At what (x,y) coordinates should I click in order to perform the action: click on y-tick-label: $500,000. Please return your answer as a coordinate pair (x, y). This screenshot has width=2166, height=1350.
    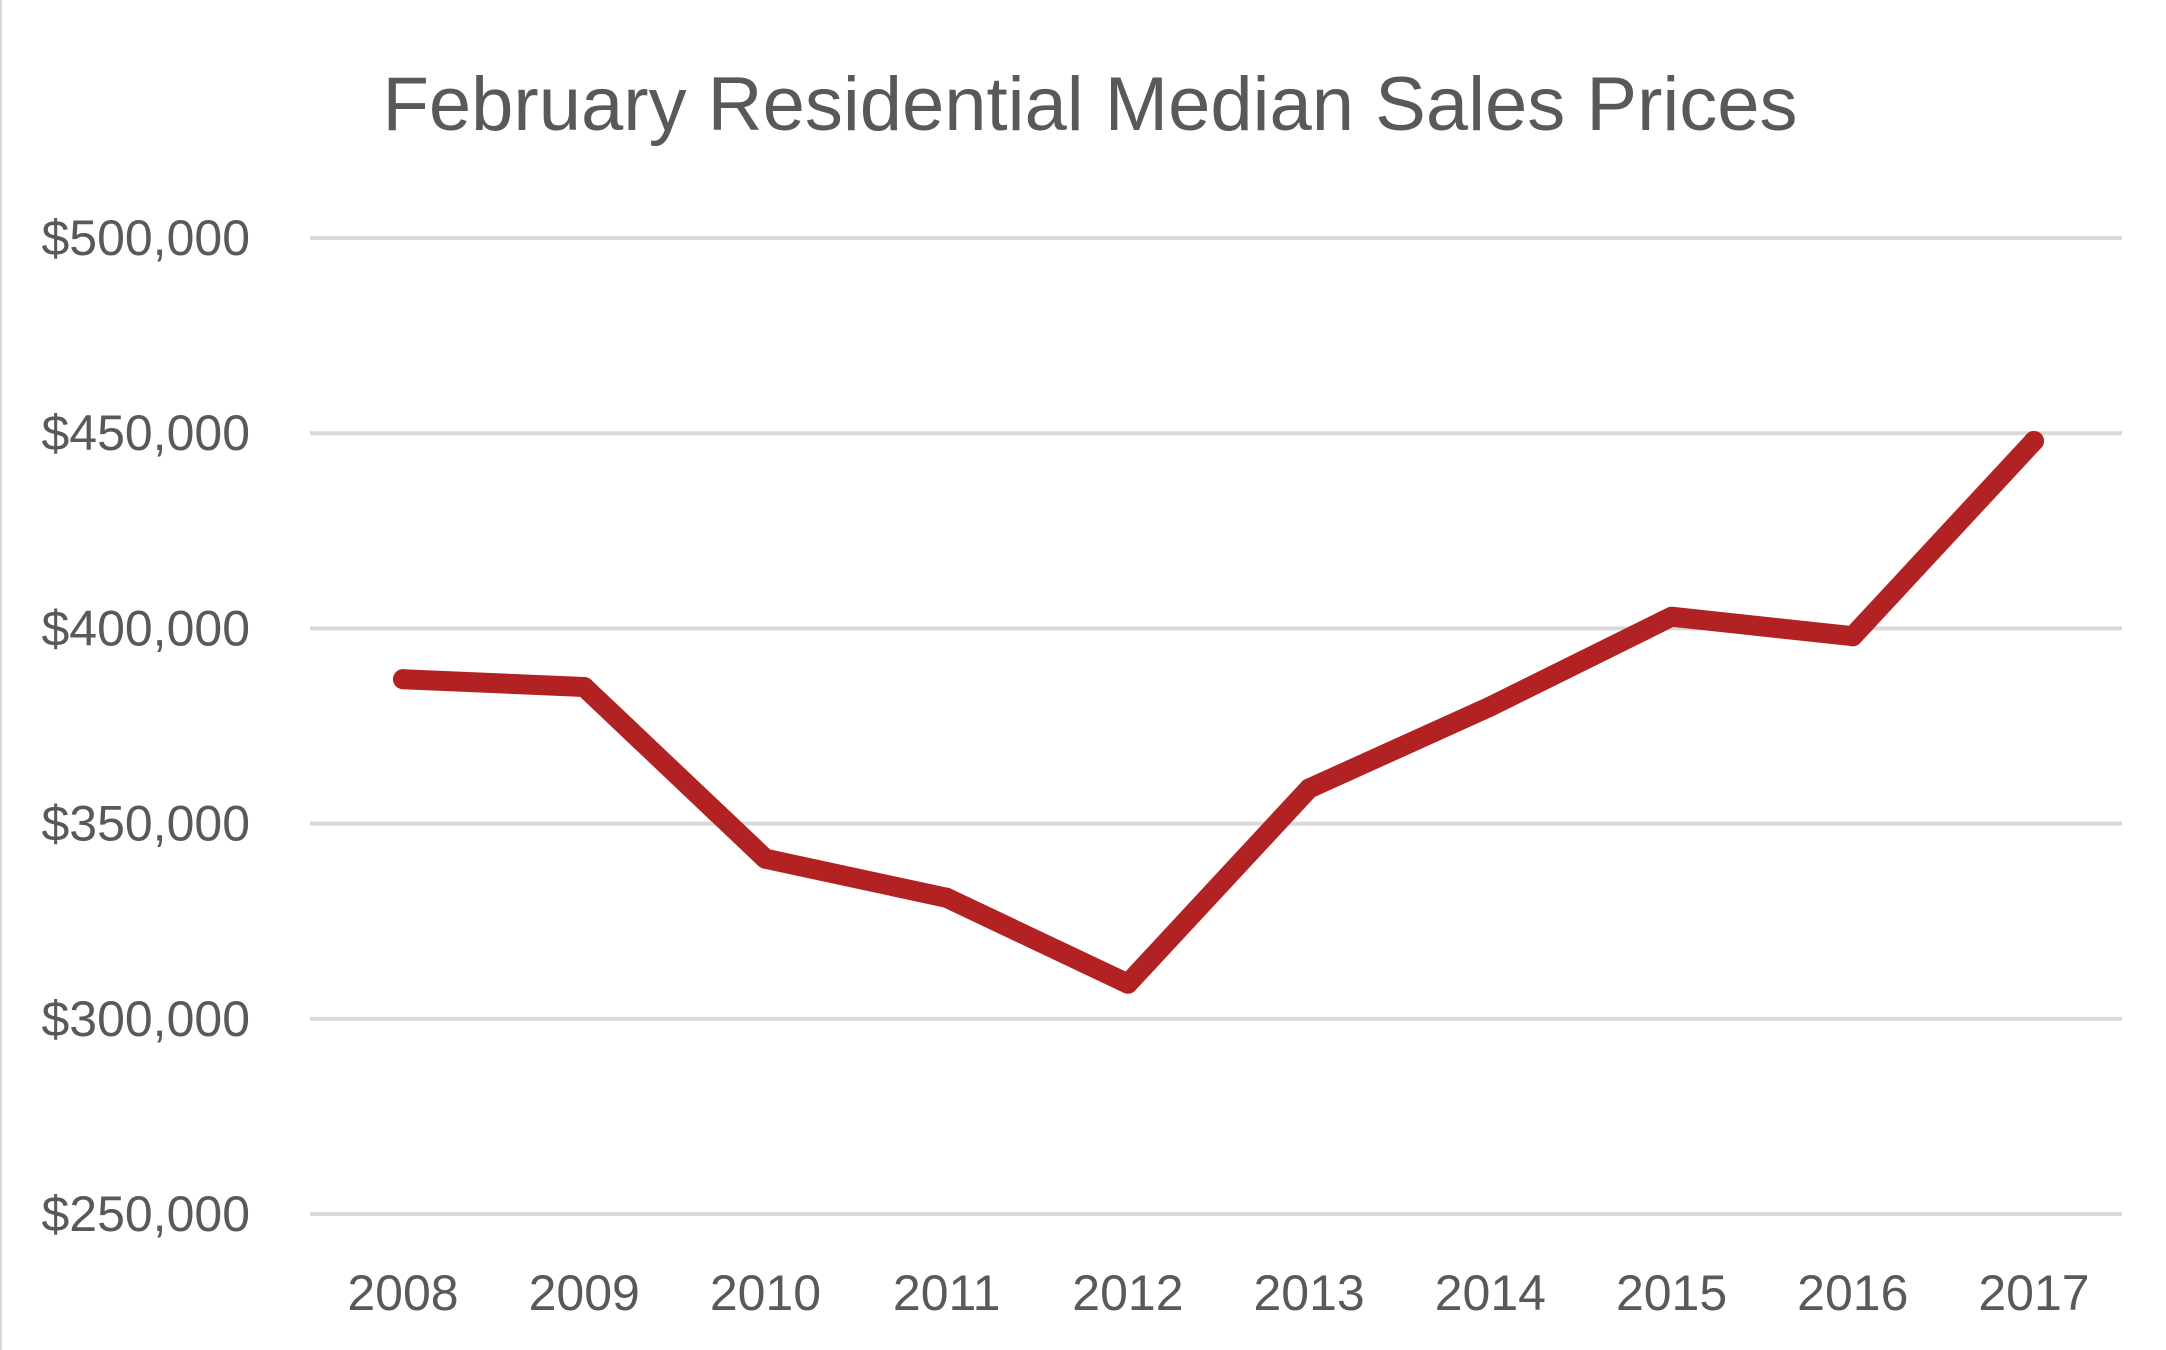
    Looking at the image, I should click on (145, 238).